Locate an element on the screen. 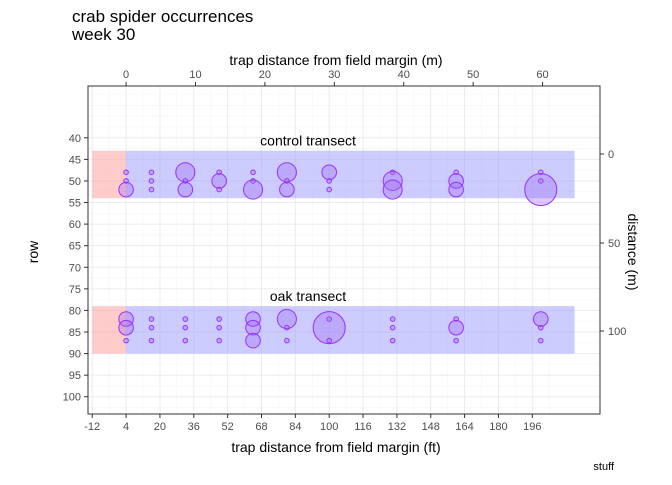 Image resolution: width=672 pixels, height=485 pixels. x-tick-label-bottom: 36 is located at coordinates (194, 427).